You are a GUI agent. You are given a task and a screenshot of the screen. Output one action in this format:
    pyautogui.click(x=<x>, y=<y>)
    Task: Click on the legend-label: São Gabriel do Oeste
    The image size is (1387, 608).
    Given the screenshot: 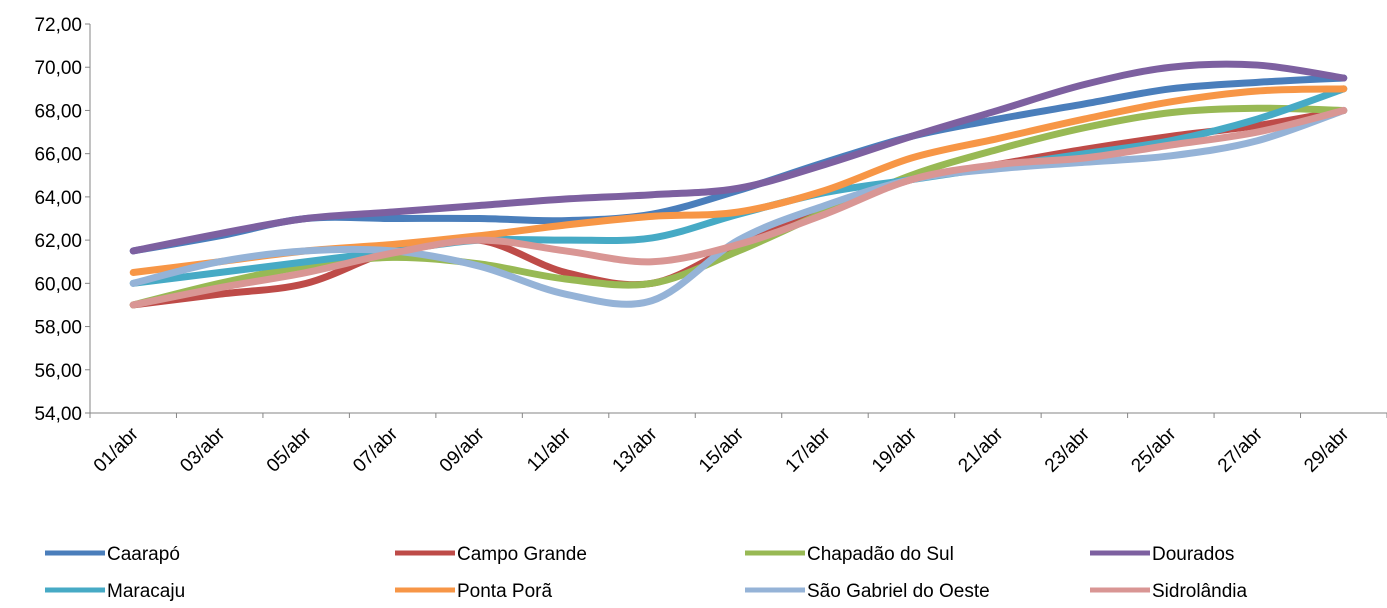 What is the action you would take?
    pyautogui.click(x=898, y=591)
    